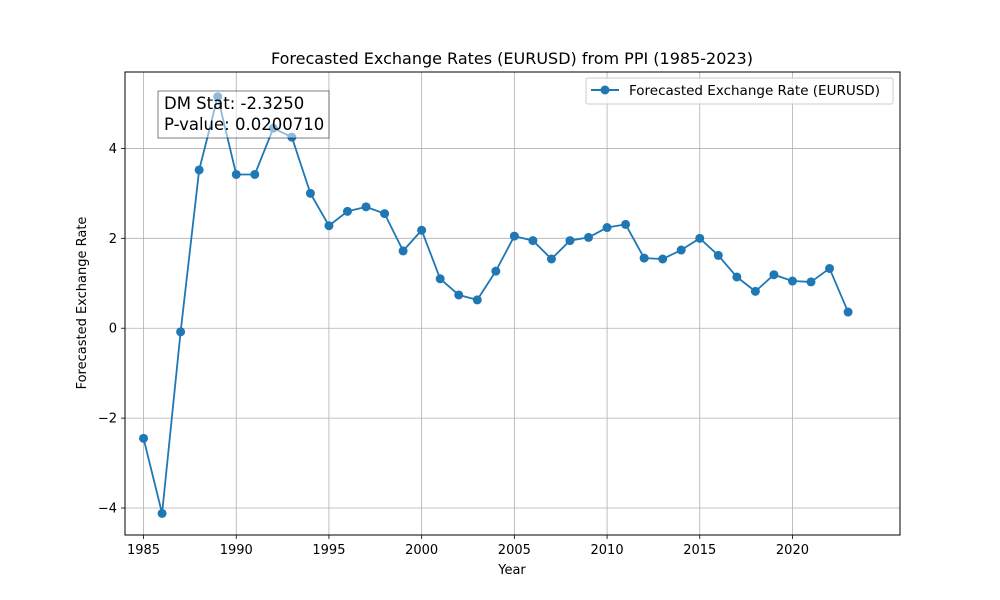 The height and width of the screenshot is (600, 1000). I want to click on annotation-box, so click(243, 114).